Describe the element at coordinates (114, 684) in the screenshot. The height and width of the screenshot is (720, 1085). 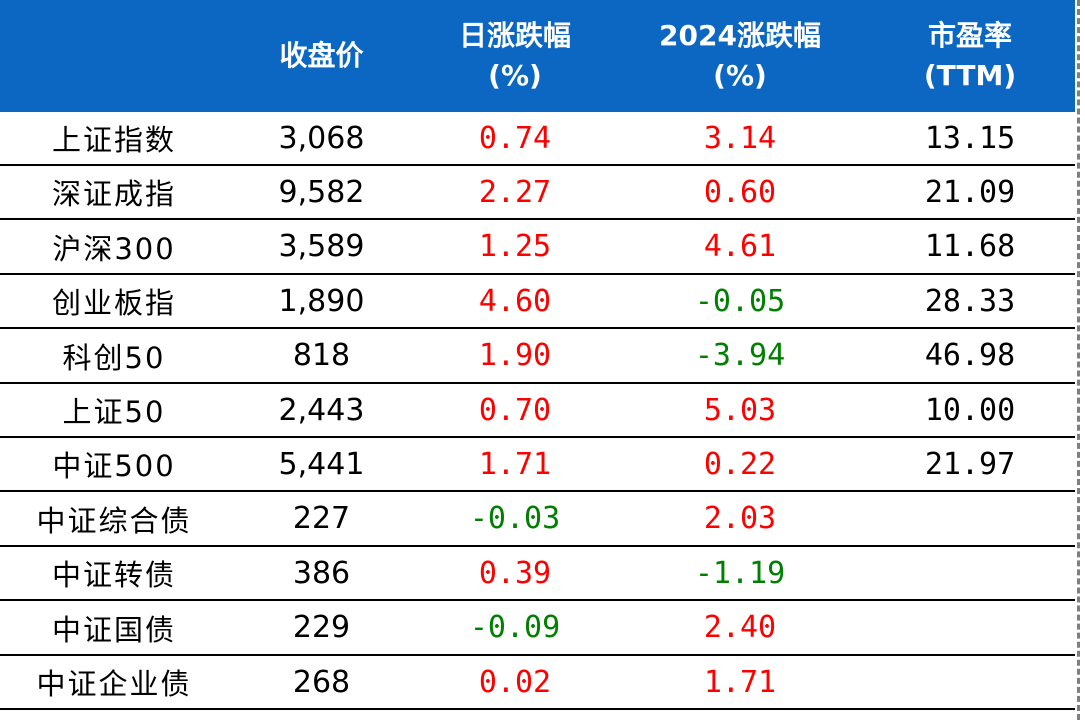
I see `index-name-cell: 中证企业债` at that location.